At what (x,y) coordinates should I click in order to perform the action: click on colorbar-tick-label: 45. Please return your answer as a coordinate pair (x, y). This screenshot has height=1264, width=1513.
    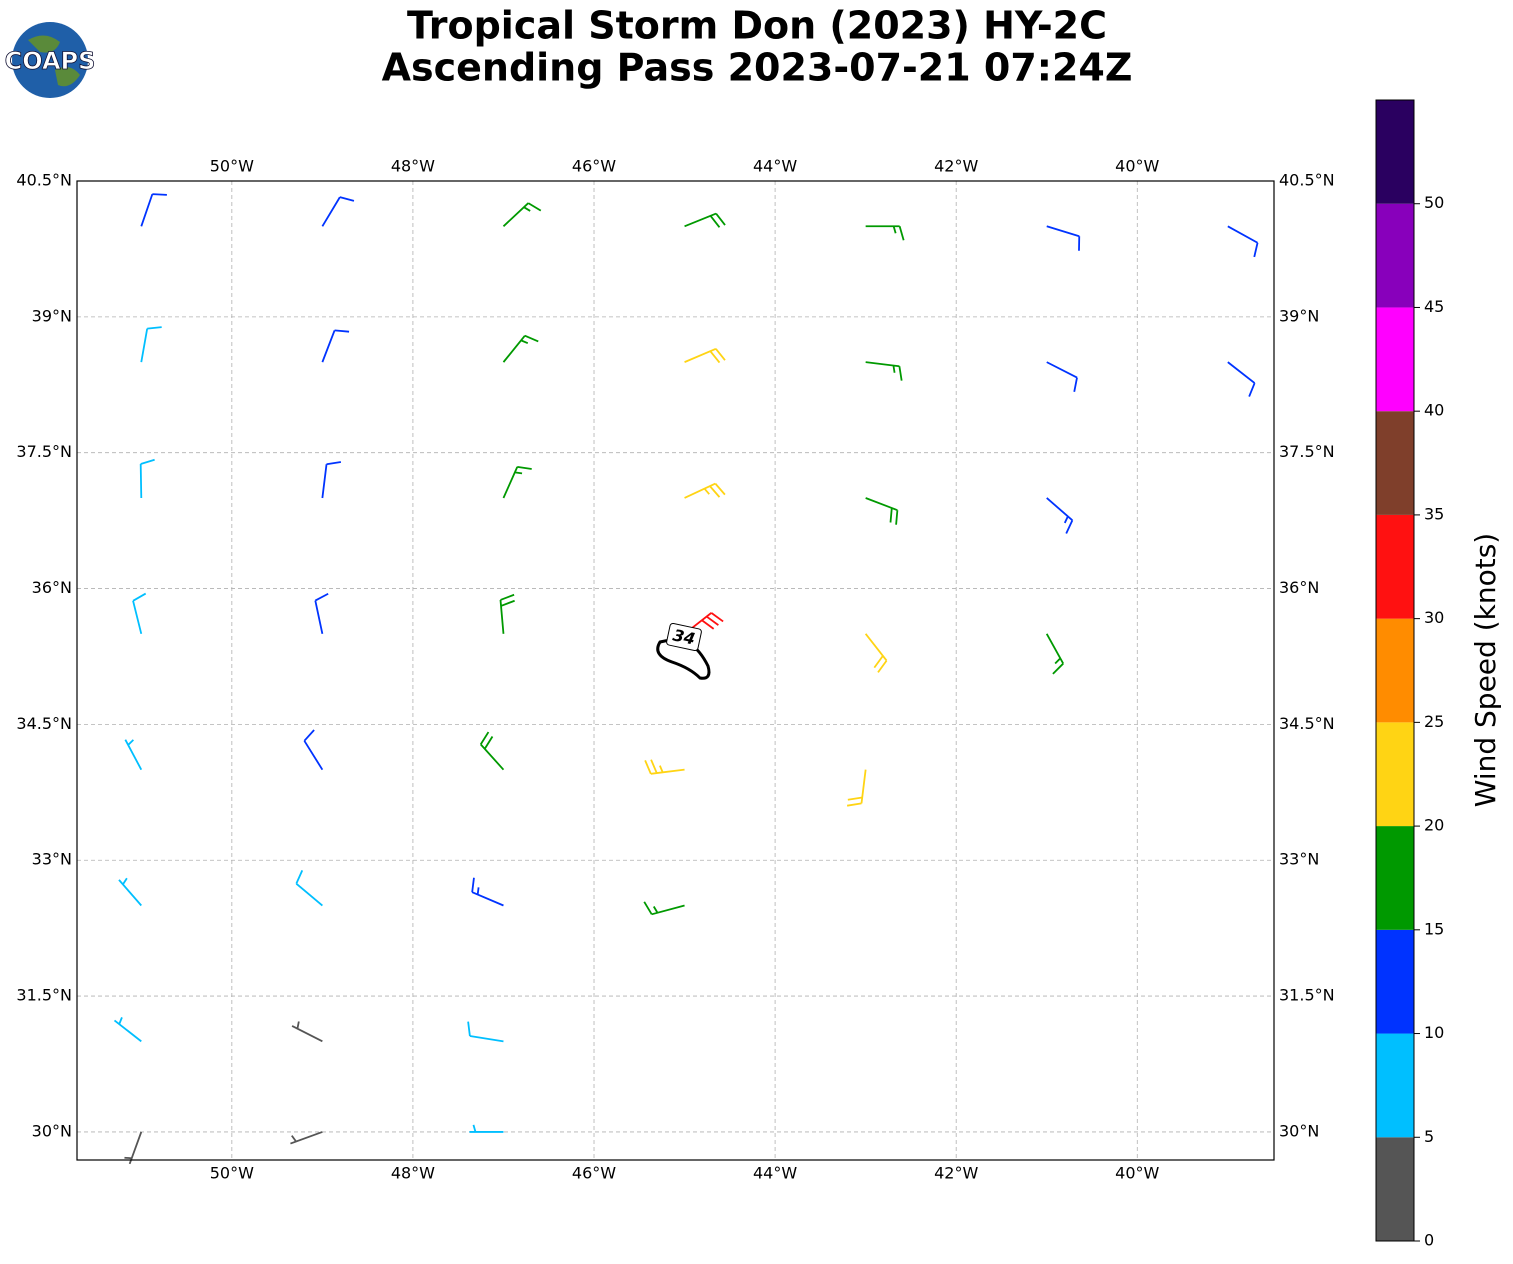
    Looking at the image, I should click on (1434, 306).